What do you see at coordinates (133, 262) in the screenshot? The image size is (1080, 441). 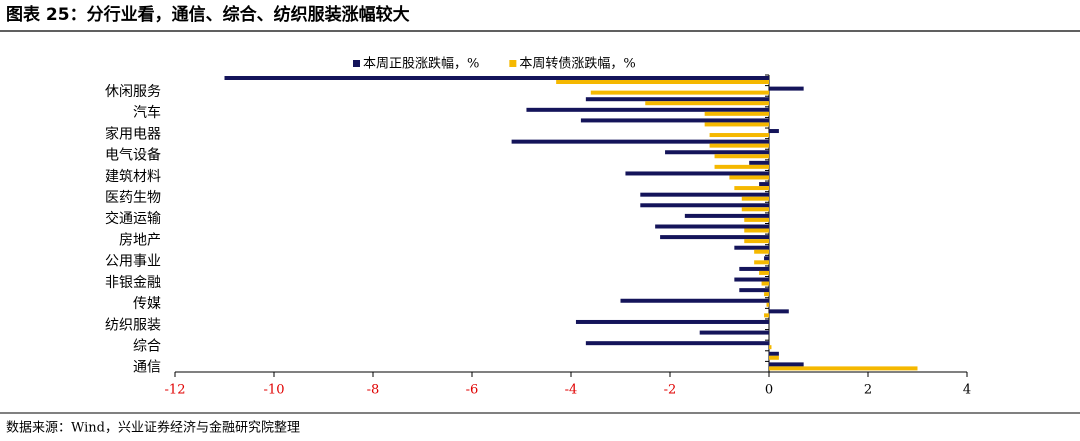 I see `y-tick-label: 公用事业` at bounding box center [133, 262].